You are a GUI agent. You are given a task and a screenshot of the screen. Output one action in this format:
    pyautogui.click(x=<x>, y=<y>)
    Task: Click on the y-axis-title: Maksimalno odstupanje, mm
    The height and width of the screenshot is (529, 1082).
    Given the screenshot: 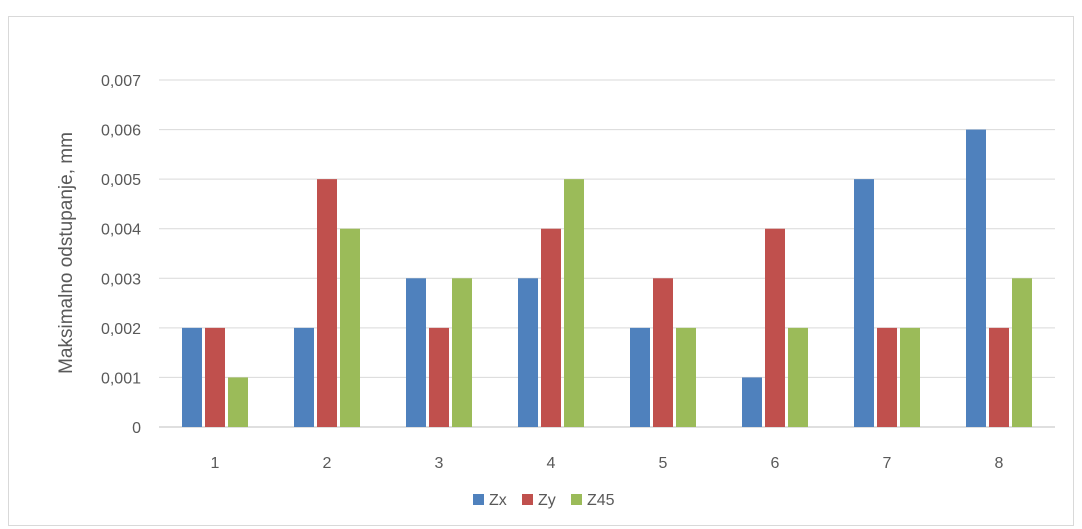 What is the action you would take?
    pyautogui.click(x=66, y=253)
    